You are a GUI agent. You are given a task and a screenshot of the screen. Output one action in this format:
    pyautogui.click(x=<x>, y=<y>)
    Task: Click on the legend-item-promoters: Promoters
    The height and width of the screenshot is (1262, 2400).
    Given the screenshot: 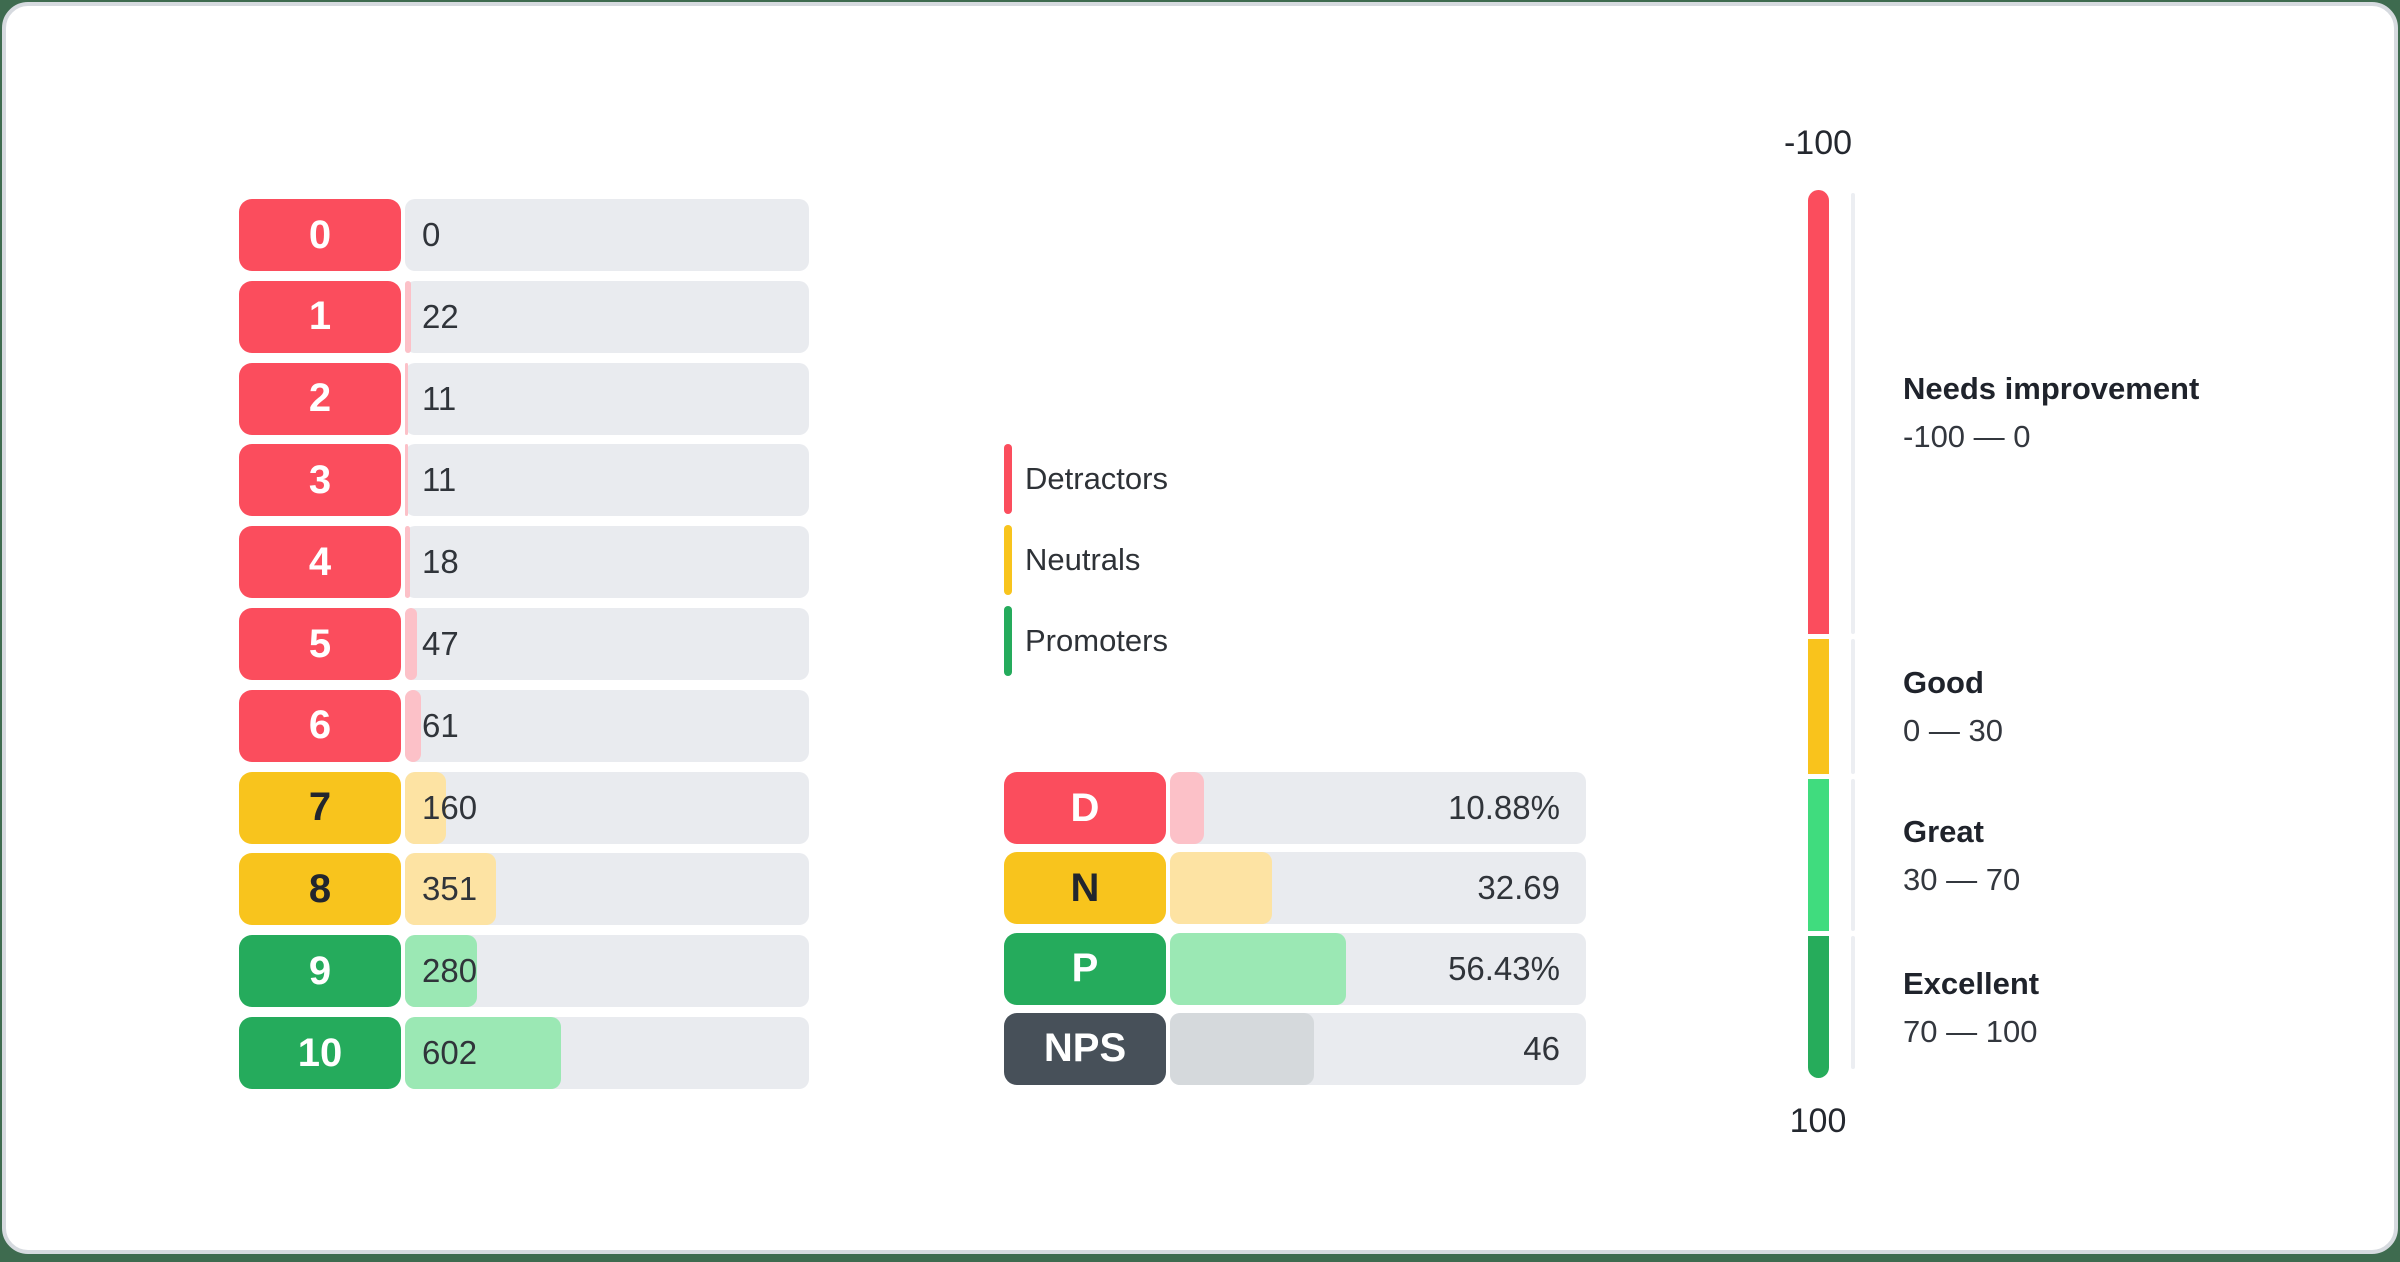 What is the action you would take?
    pyautogui.click(x=1086, y=641)
    